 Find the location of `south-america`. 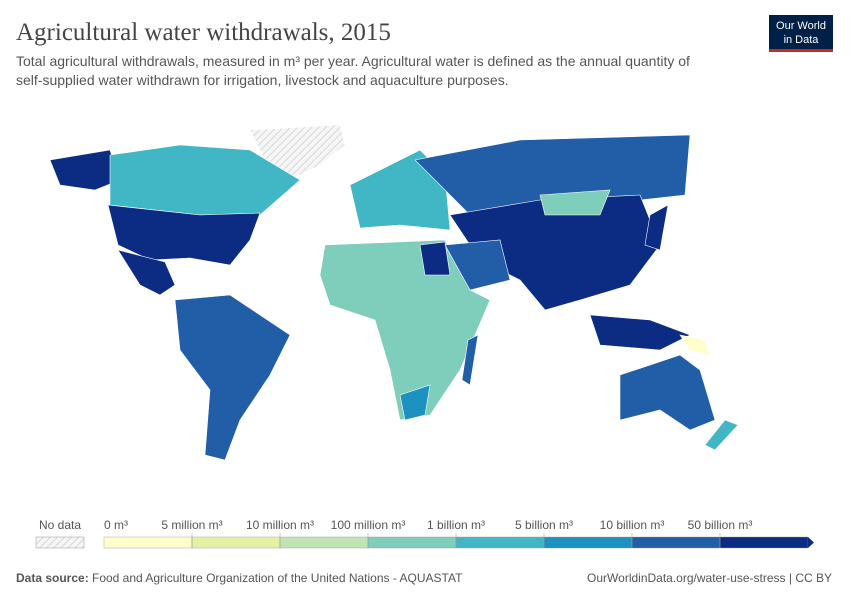

south-america is located at coordinates (232, 377).